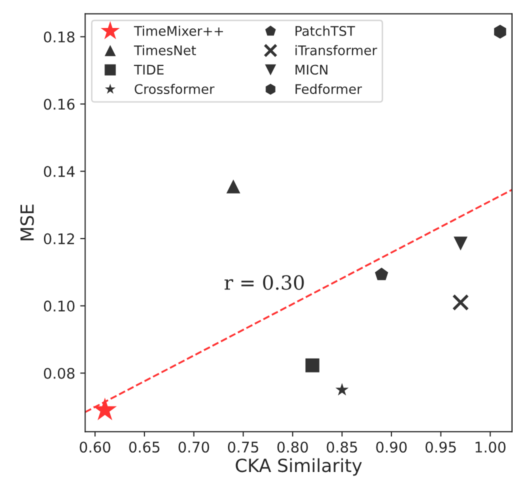 This screenshot has height=478, width=513. What do you see at coordinates (194, 447) in the screenshot?
I see `x-tick-label: 0.70` at bounding box center [194, 447].